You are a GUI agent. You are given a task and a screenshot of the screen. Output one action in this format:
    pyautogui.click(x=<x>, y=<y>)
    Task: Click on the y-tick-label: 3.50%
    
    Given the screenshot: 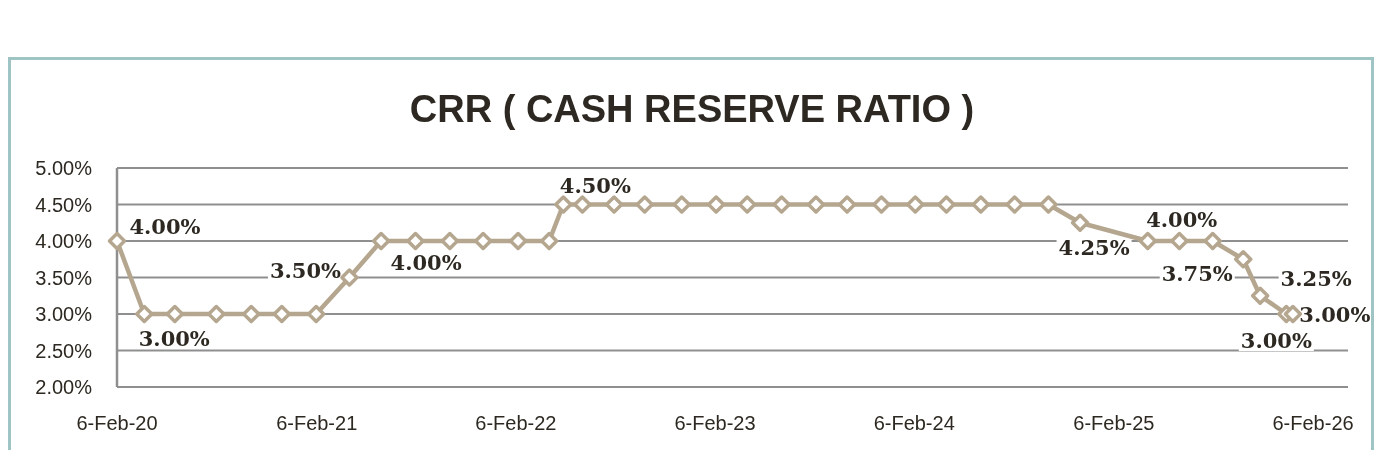 What is the action you would take?
    pyautogui.click(x=64, y=277)
    